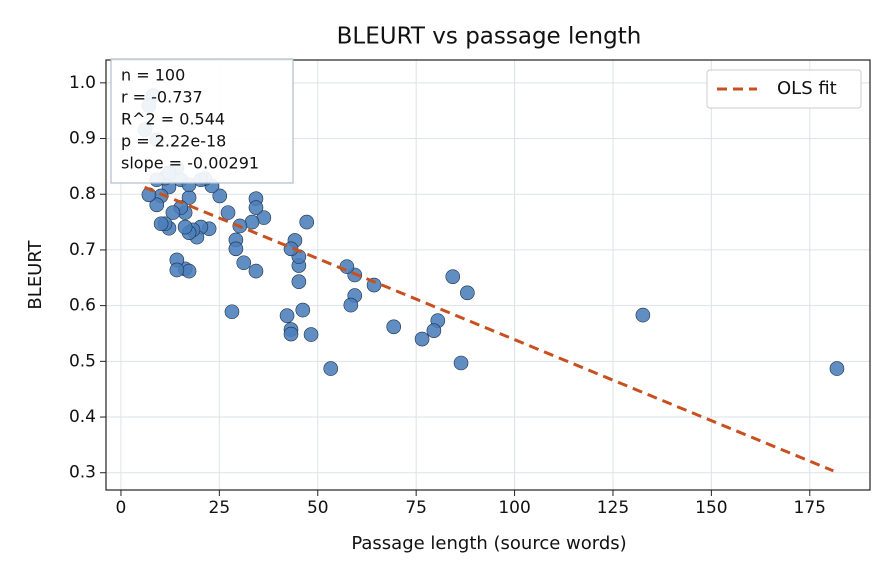  Describe the element at coordinates (82, 473) in the screenshot. I see `y-tick-label: 0.3` at that location.